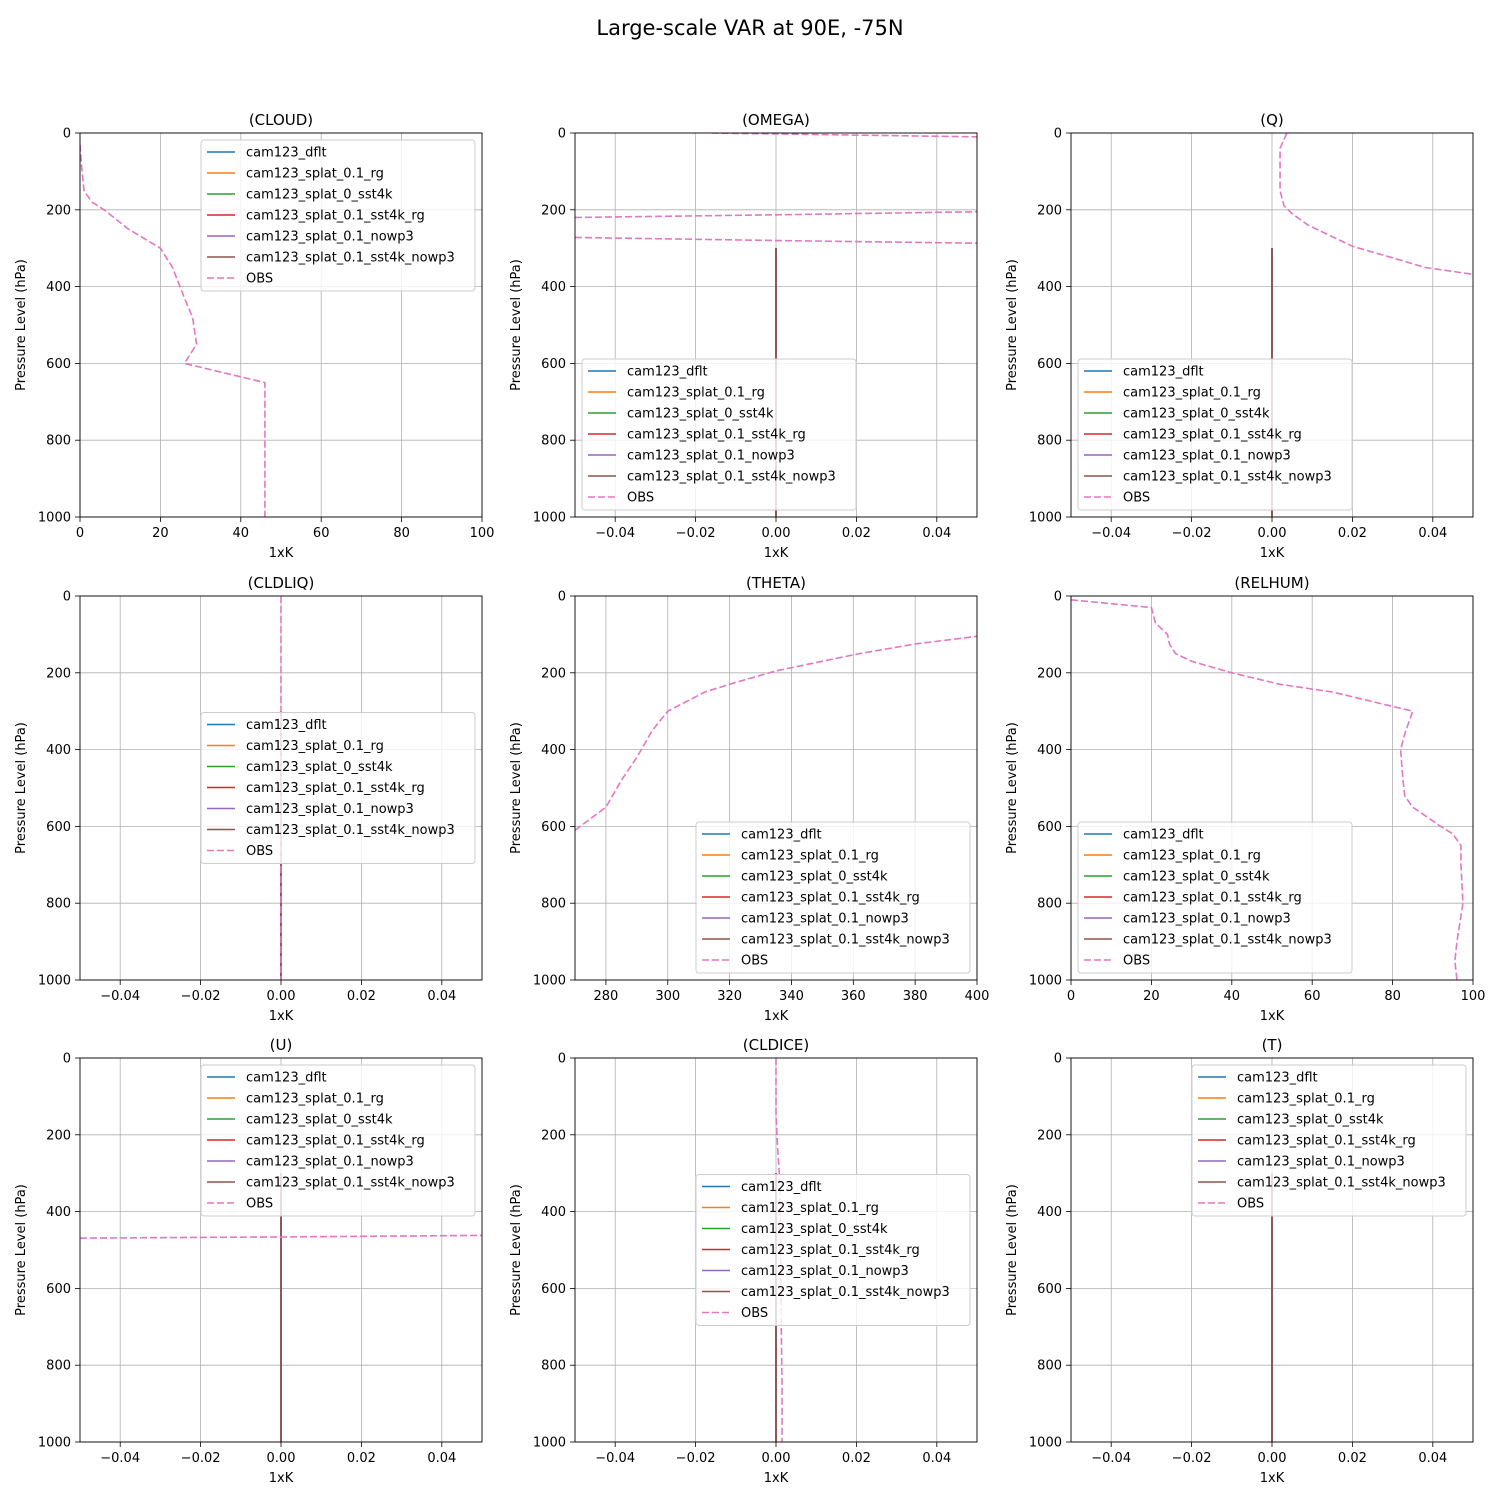  What do you see at coordinates (160, 533) in the screenshot?
I see `x-tick-label: 20` at bounding box center [160, 533].